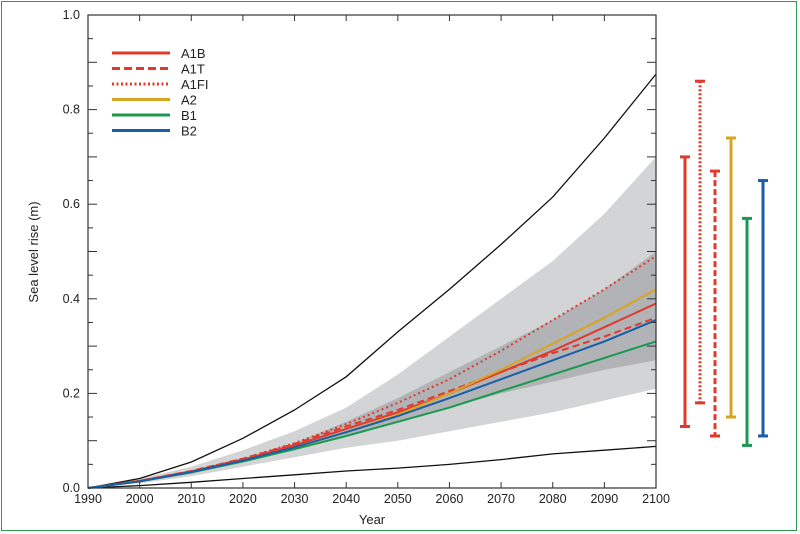  I want to click on x-tick-label: 2020, so click(243, 499).